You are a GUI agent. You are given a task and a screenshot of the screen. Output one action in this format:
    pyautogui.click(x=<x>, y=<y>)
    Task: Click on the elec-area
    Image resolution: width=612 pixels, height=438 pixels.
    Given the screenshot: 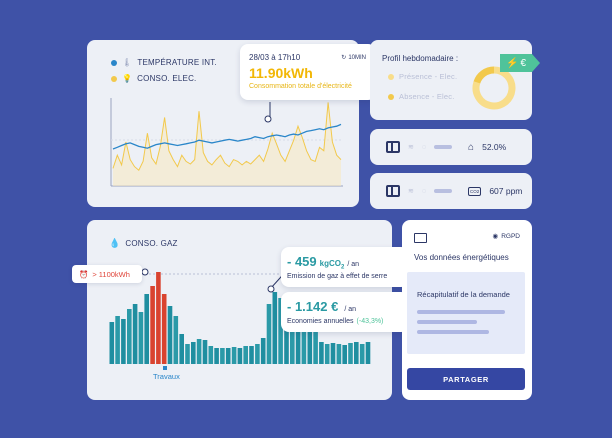 What is the action you would take?
    pyautogui.click(x=227, y=144)
    